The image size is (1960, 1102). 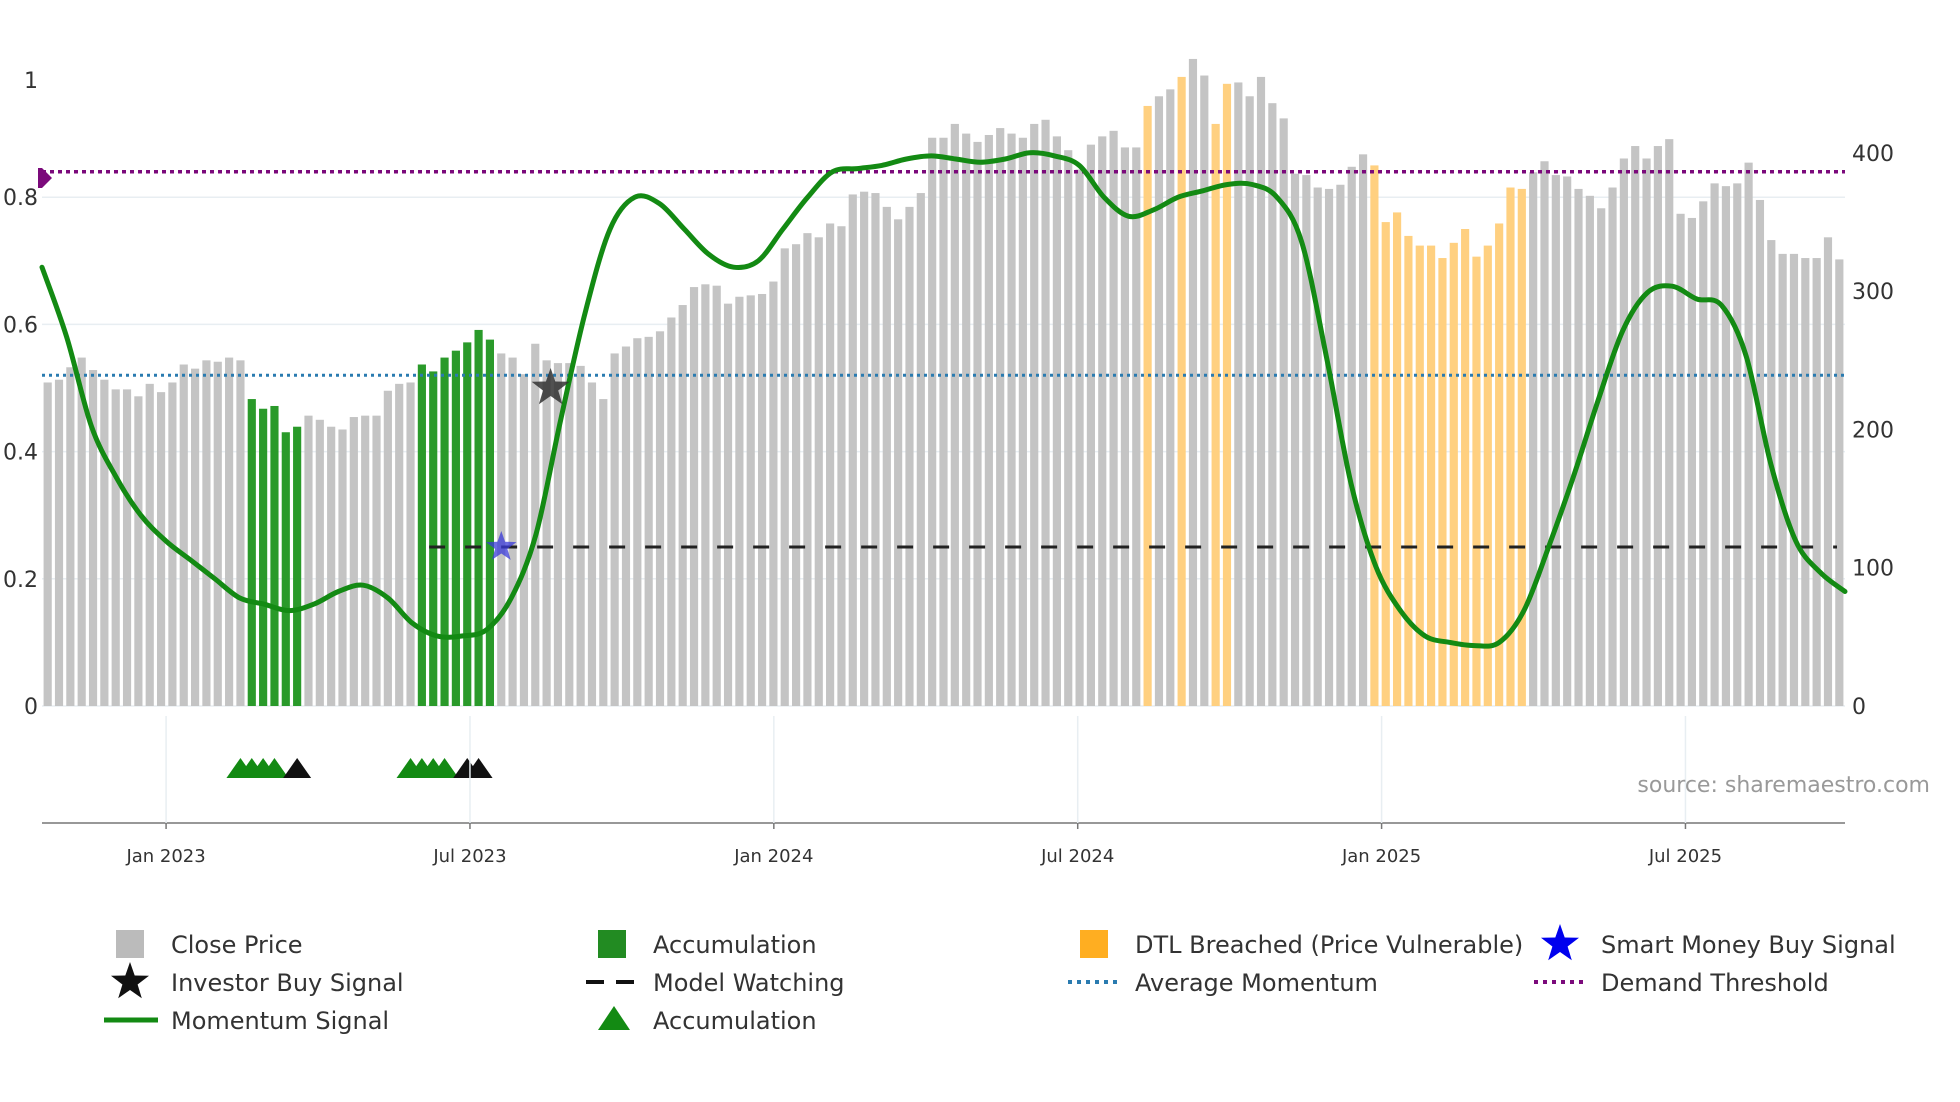 What do you see at coordinates (1077, 856) in the screenshot?
I see `x-axis-tick: Jul 2024` at bounding box center [1077, 856].